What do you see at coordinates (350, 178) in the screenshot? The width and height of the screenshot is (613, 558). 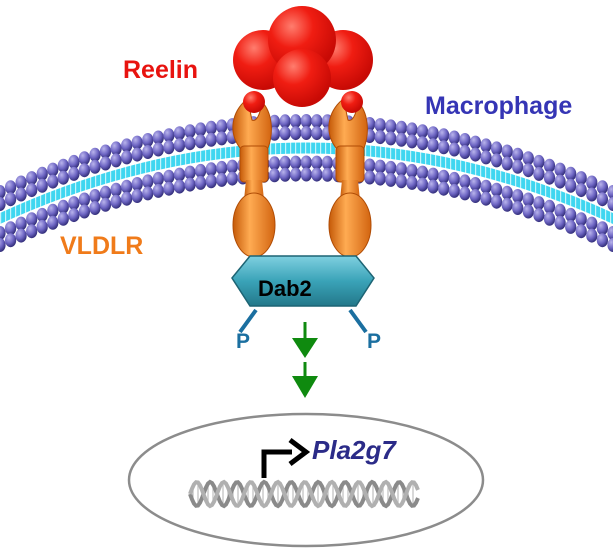 I see `vldlr-receptor-right` at bounding box center [350, 178].